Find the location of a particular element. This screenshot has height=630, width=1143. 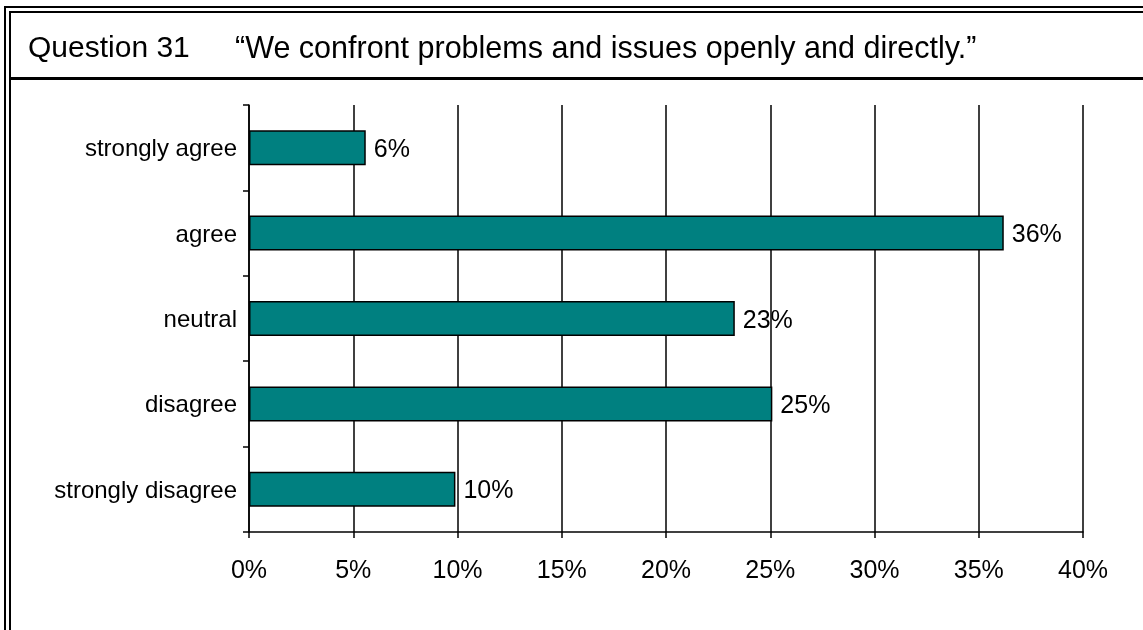

data-label: 25% is located at coordinates (805, 403).